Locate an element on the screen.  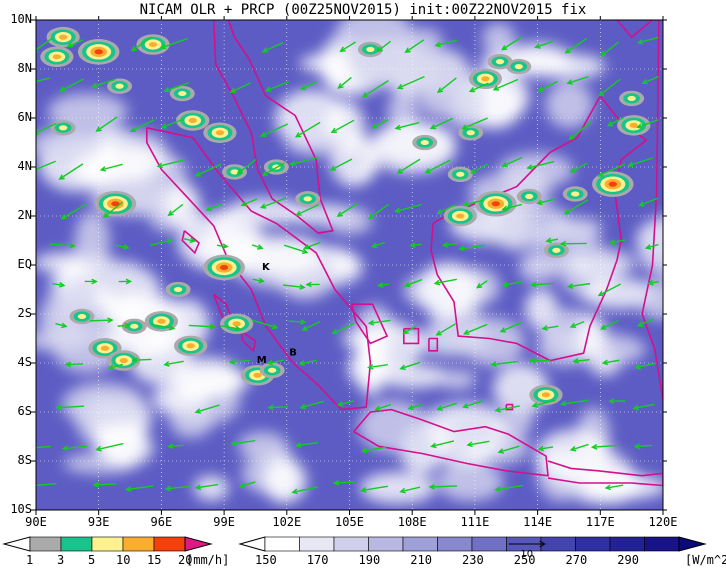
olr-colorbar-label: 210 is located at coordinates (421, 560).